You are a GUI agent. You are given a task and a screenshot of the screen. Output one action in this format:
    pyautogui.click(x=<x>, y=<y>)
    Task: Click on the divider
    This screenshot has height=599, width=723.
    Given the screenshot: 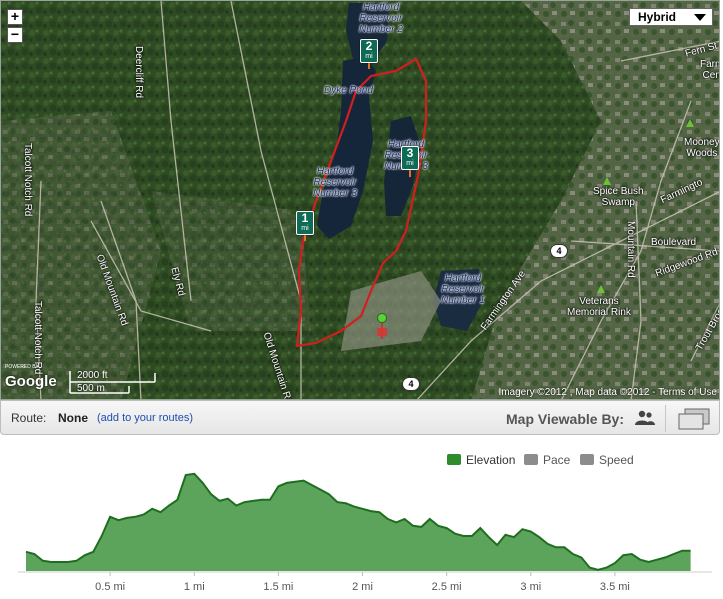 What is the action you would take?
    pyautogui.click(x=665, y=418)
    